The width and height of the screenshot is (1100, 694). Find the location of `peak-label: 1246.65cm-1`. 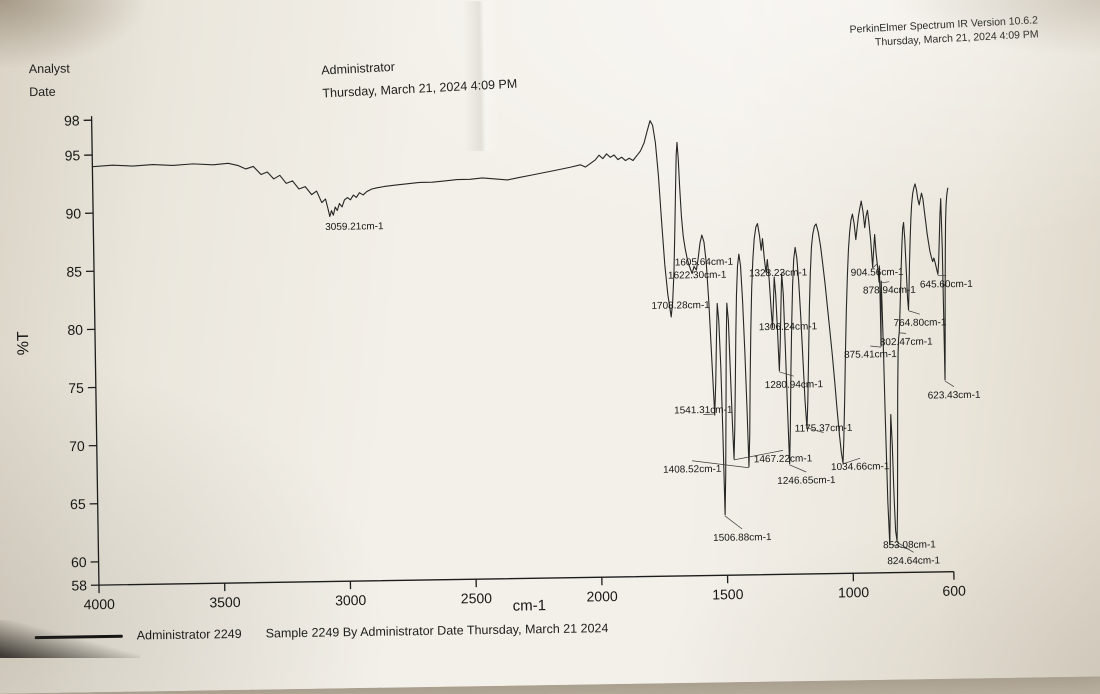

peak-label: 1246.65cm-1 is located at coordinates (806, 481).